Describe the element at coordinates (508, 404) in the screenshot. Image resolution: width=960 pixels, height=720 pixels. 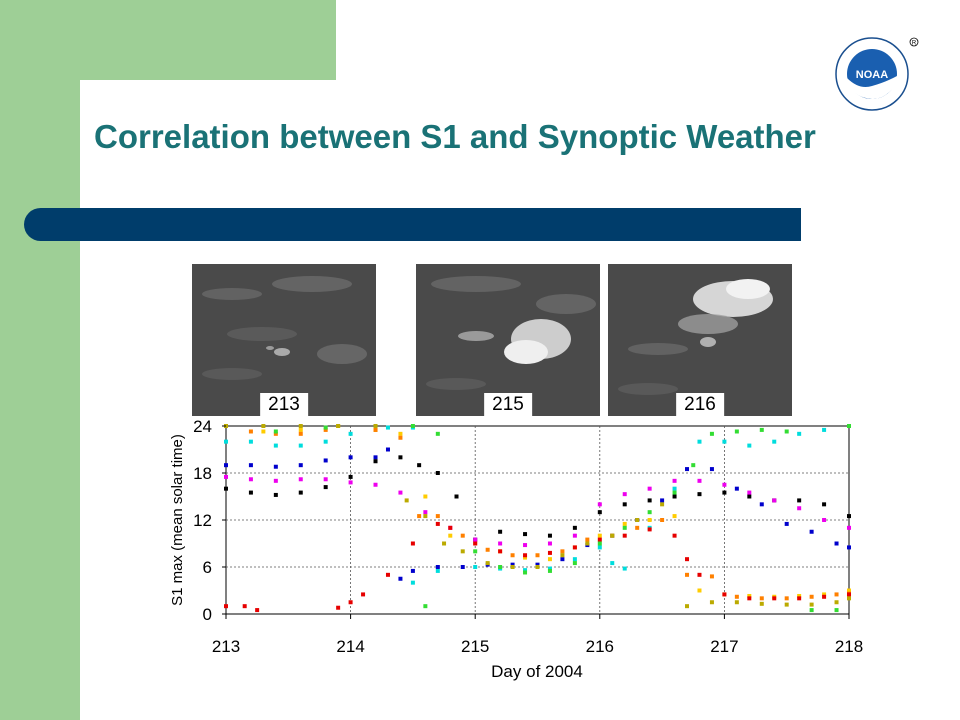
I see `satellite-label: 215` at that location.